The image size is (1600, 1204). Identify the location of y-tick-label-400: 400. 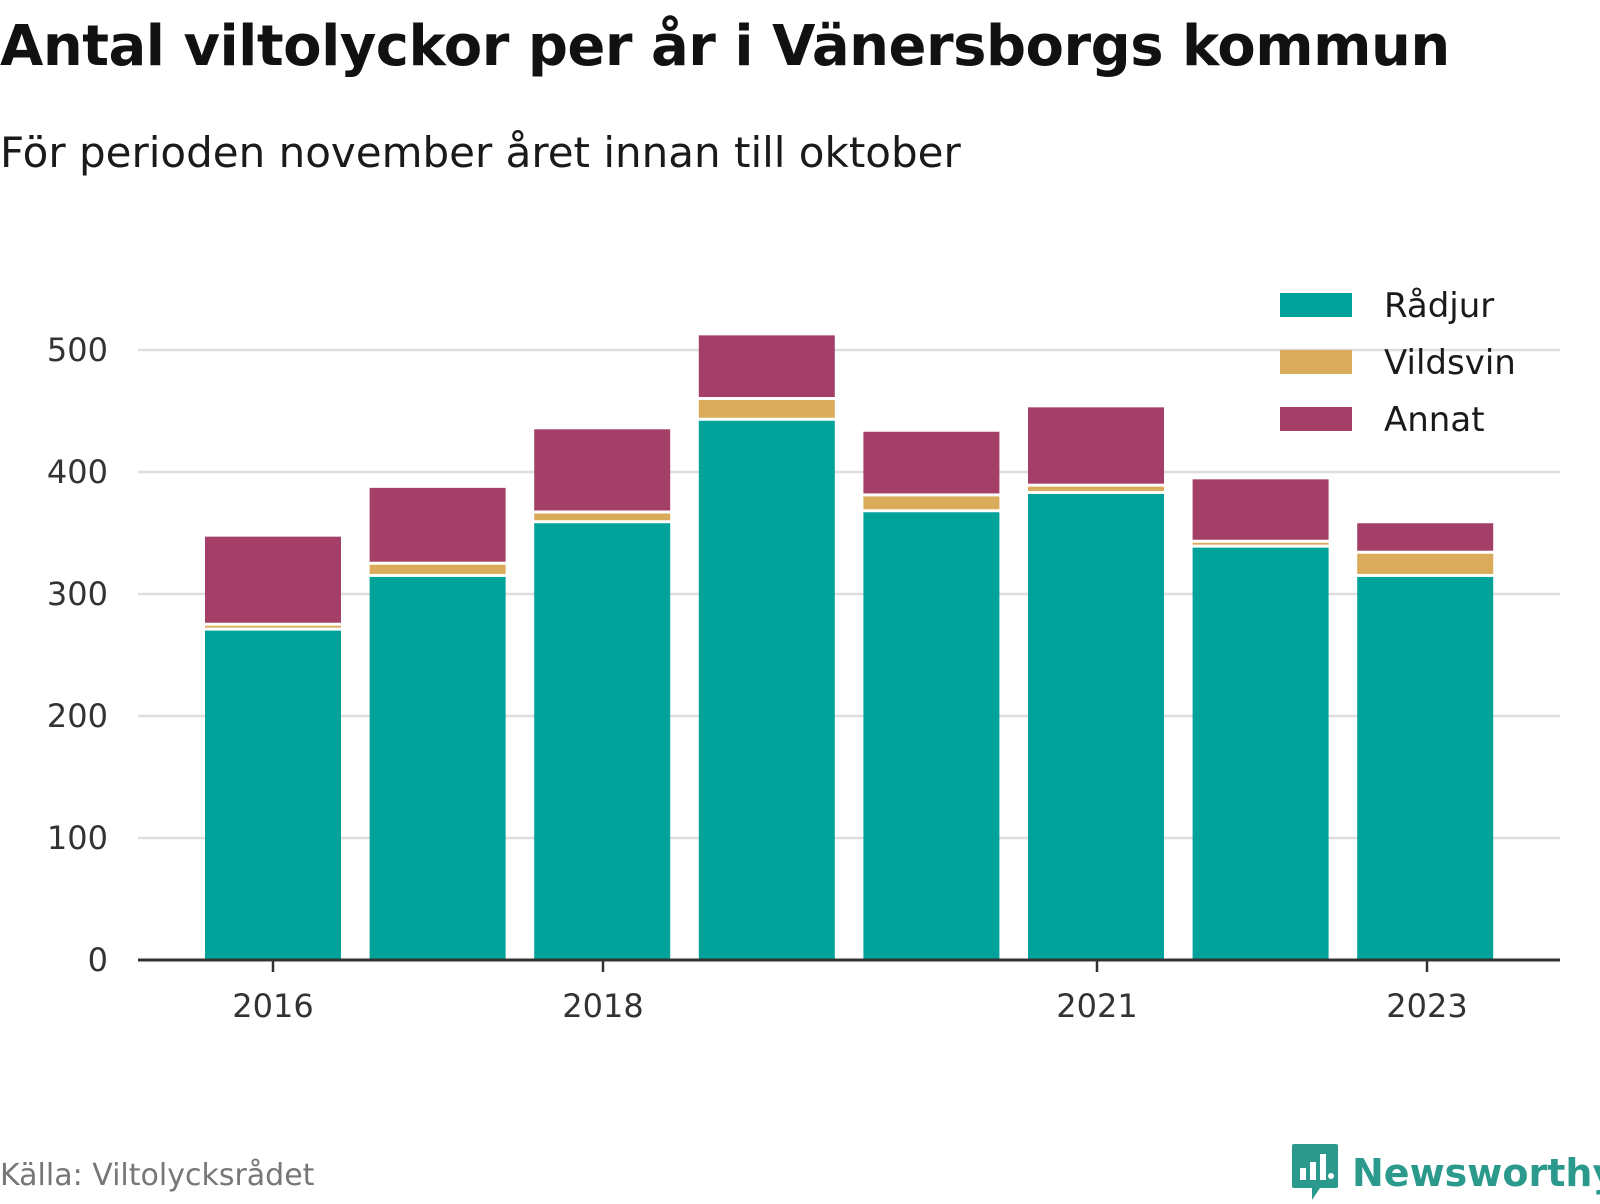
(77, 472).